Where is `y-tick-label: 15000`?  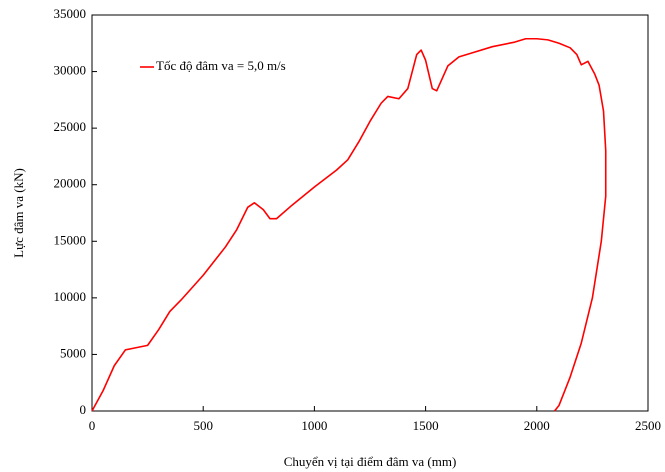
y-tick-label: 15000 is located at coordinates (70, 239).